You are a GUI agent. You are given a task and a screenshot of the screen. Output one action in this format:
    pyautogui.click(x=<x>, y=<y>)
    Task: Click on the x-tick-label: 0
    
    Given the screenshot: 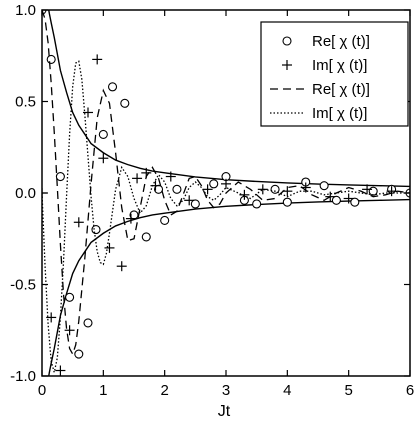 What is the action you would take?
    pyautogui.click(x=42, y=390)
    